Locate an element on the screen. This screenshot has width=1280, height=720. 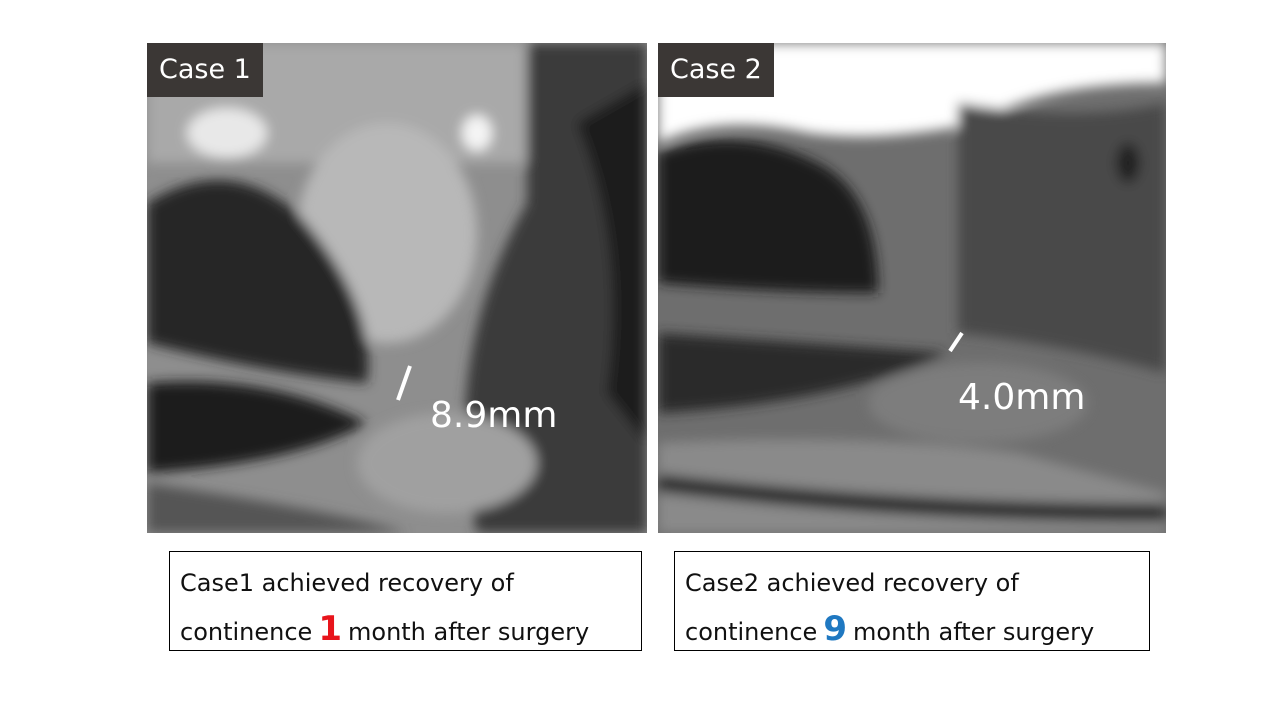
highlight-number: 9 is located at coordinates (835, 629).